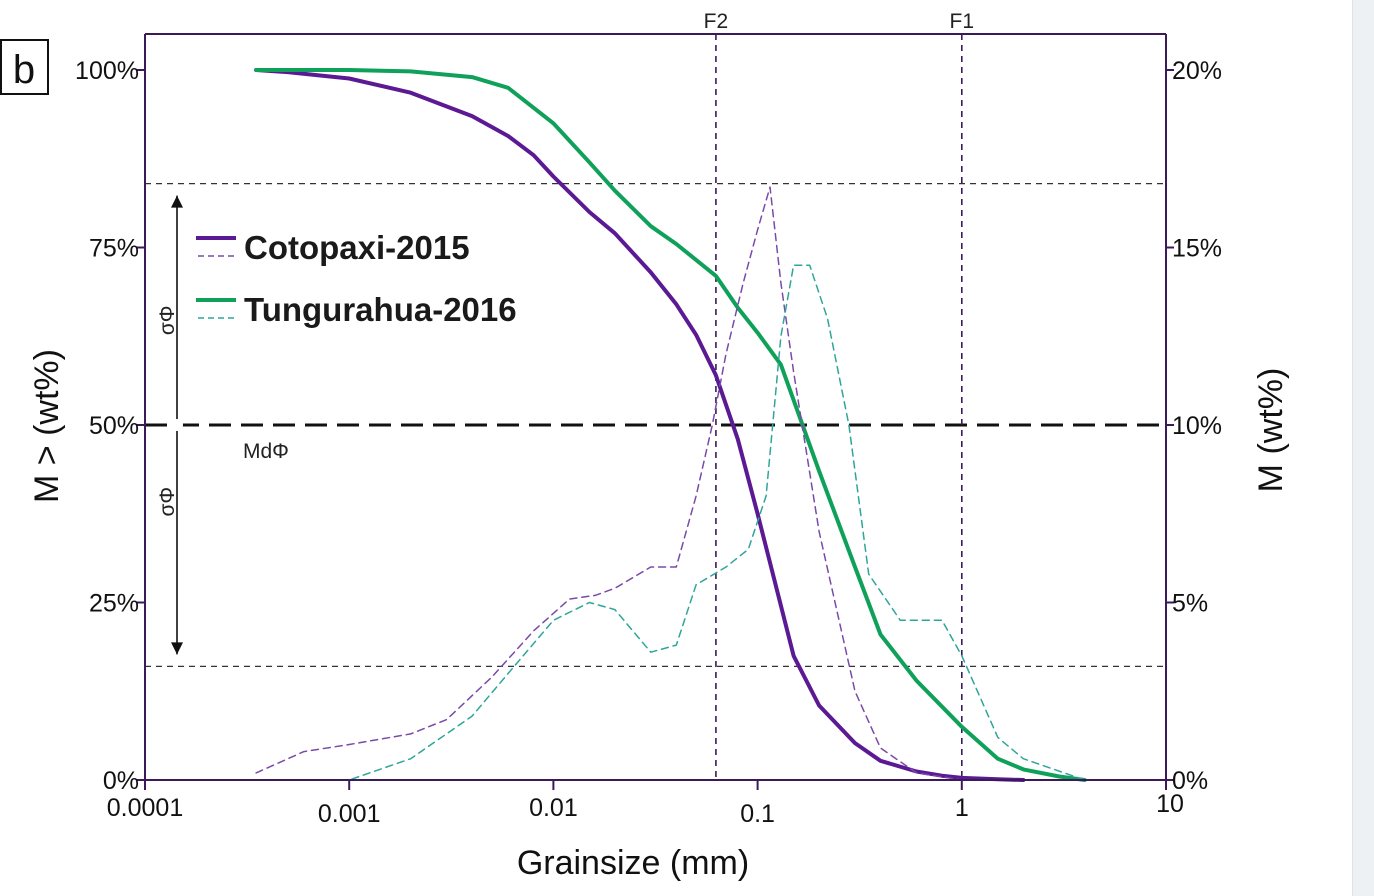  Describe the element at coordinates (716, 21) in the screenshot. I see `fraction-label-f2: F2` at that location.